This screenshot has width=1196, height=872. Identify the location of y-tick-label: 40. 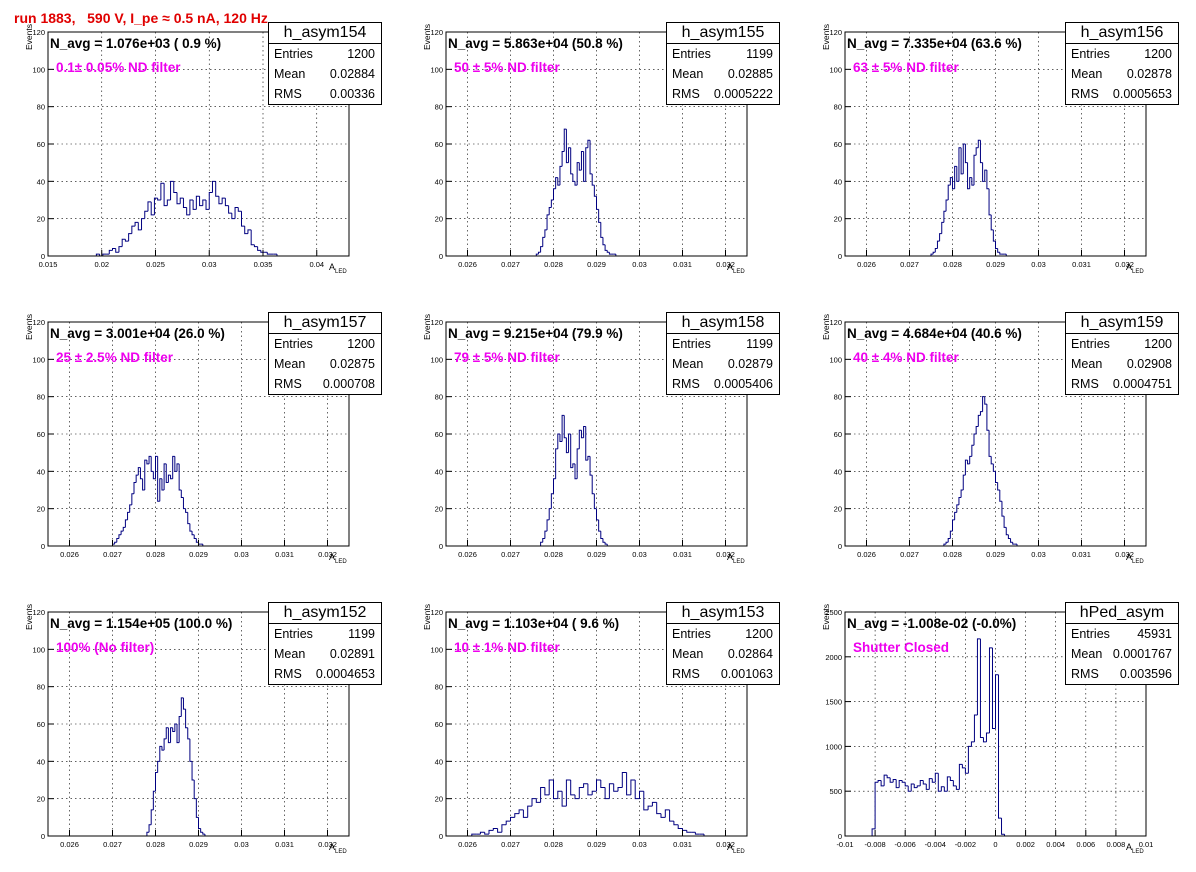
(41, 761).